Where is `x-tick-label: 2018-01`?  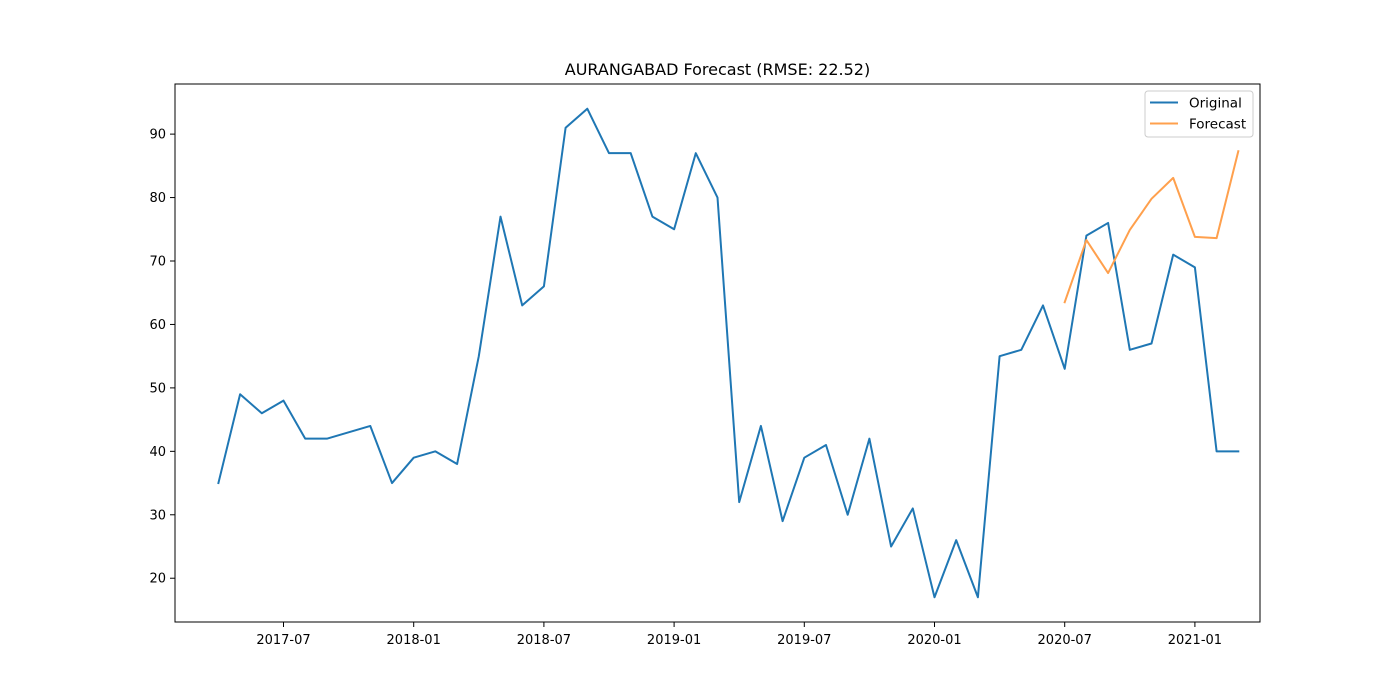
x-tick-label: 2018-01 is located at coordinates (414, 640).